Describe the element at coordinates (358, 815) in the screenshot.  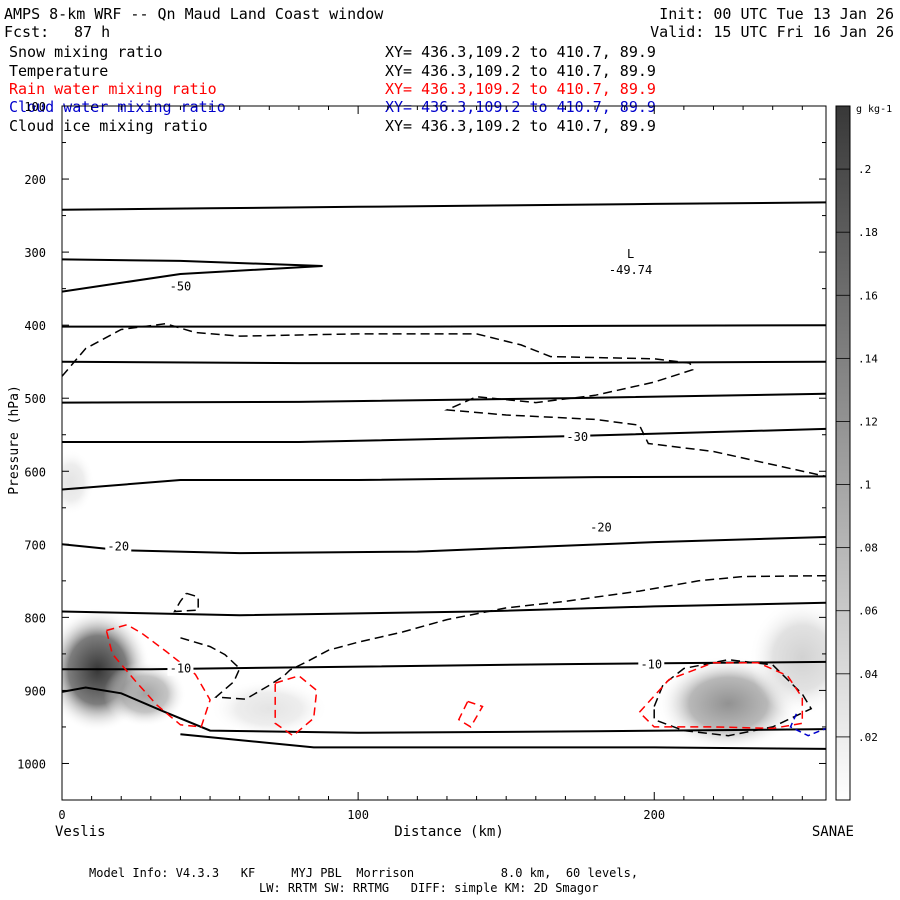
I see `x-tick-label: 100` at that location.